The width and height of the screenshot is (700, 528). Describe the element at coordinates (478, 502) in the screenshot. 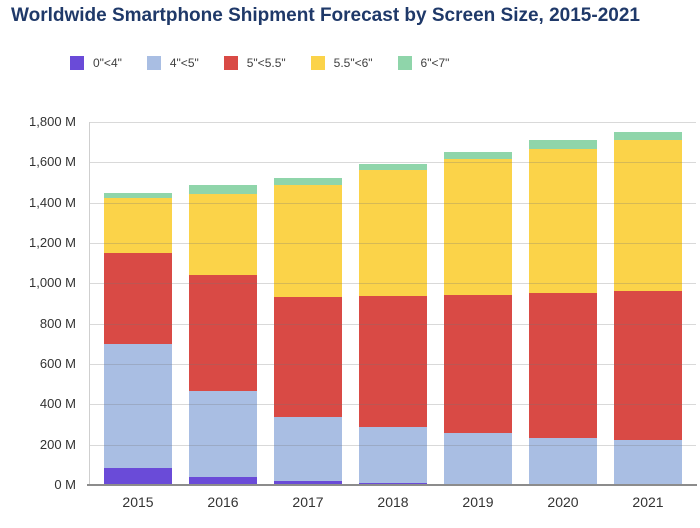

I see `x-axis-label-2019: 2019` at that location.